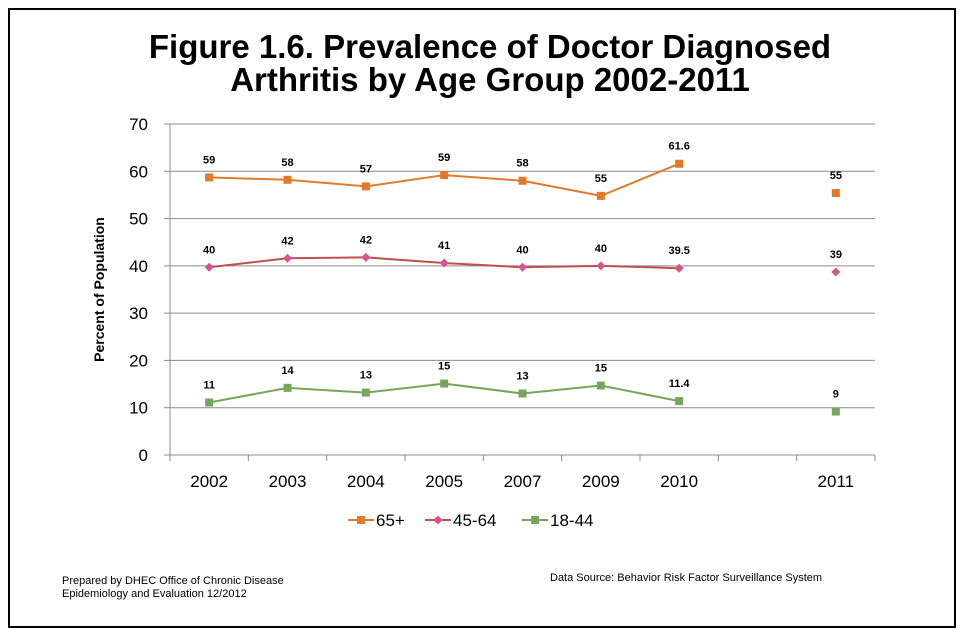 This screenshot has height=628, width=966. I want to click on data-label-65-: 61.6, so click(678, 147).